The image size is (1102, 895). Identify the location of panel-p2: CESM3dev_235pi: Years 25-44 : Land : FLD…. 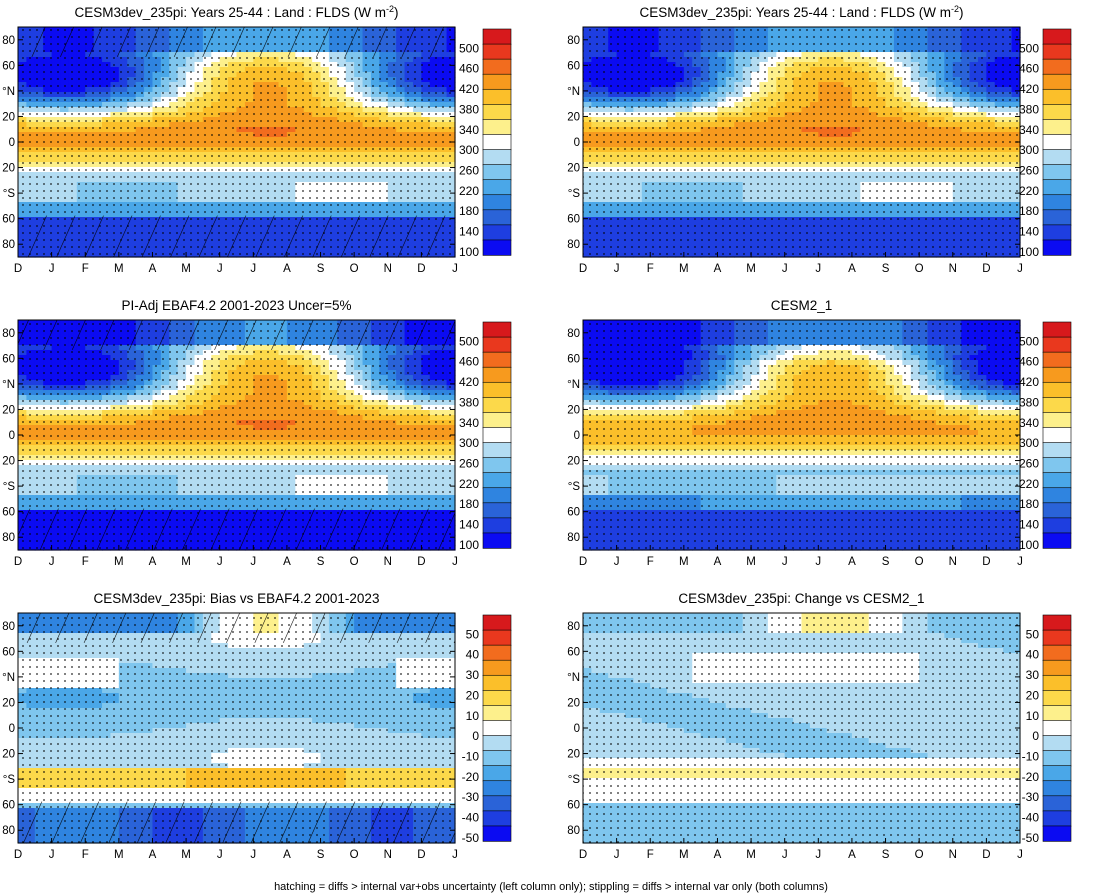
(819, 139).